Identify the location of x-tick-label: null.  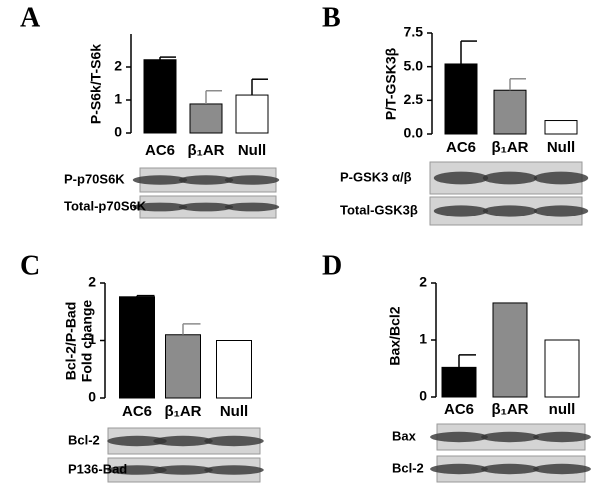
(562, 409).